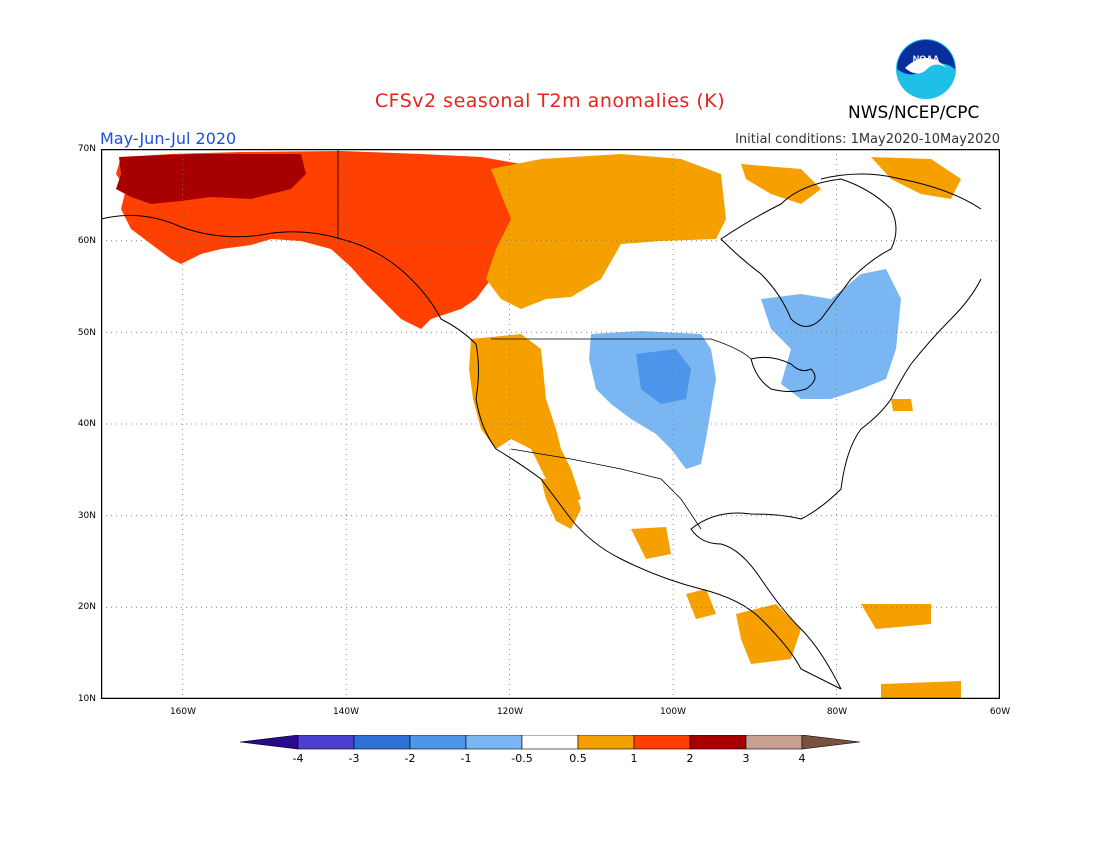 This screenshot has width=1100, height=850. Describe the element at coordinates (269, 742) in the screenshot. I see `colorbar-arrow-left` at that location.